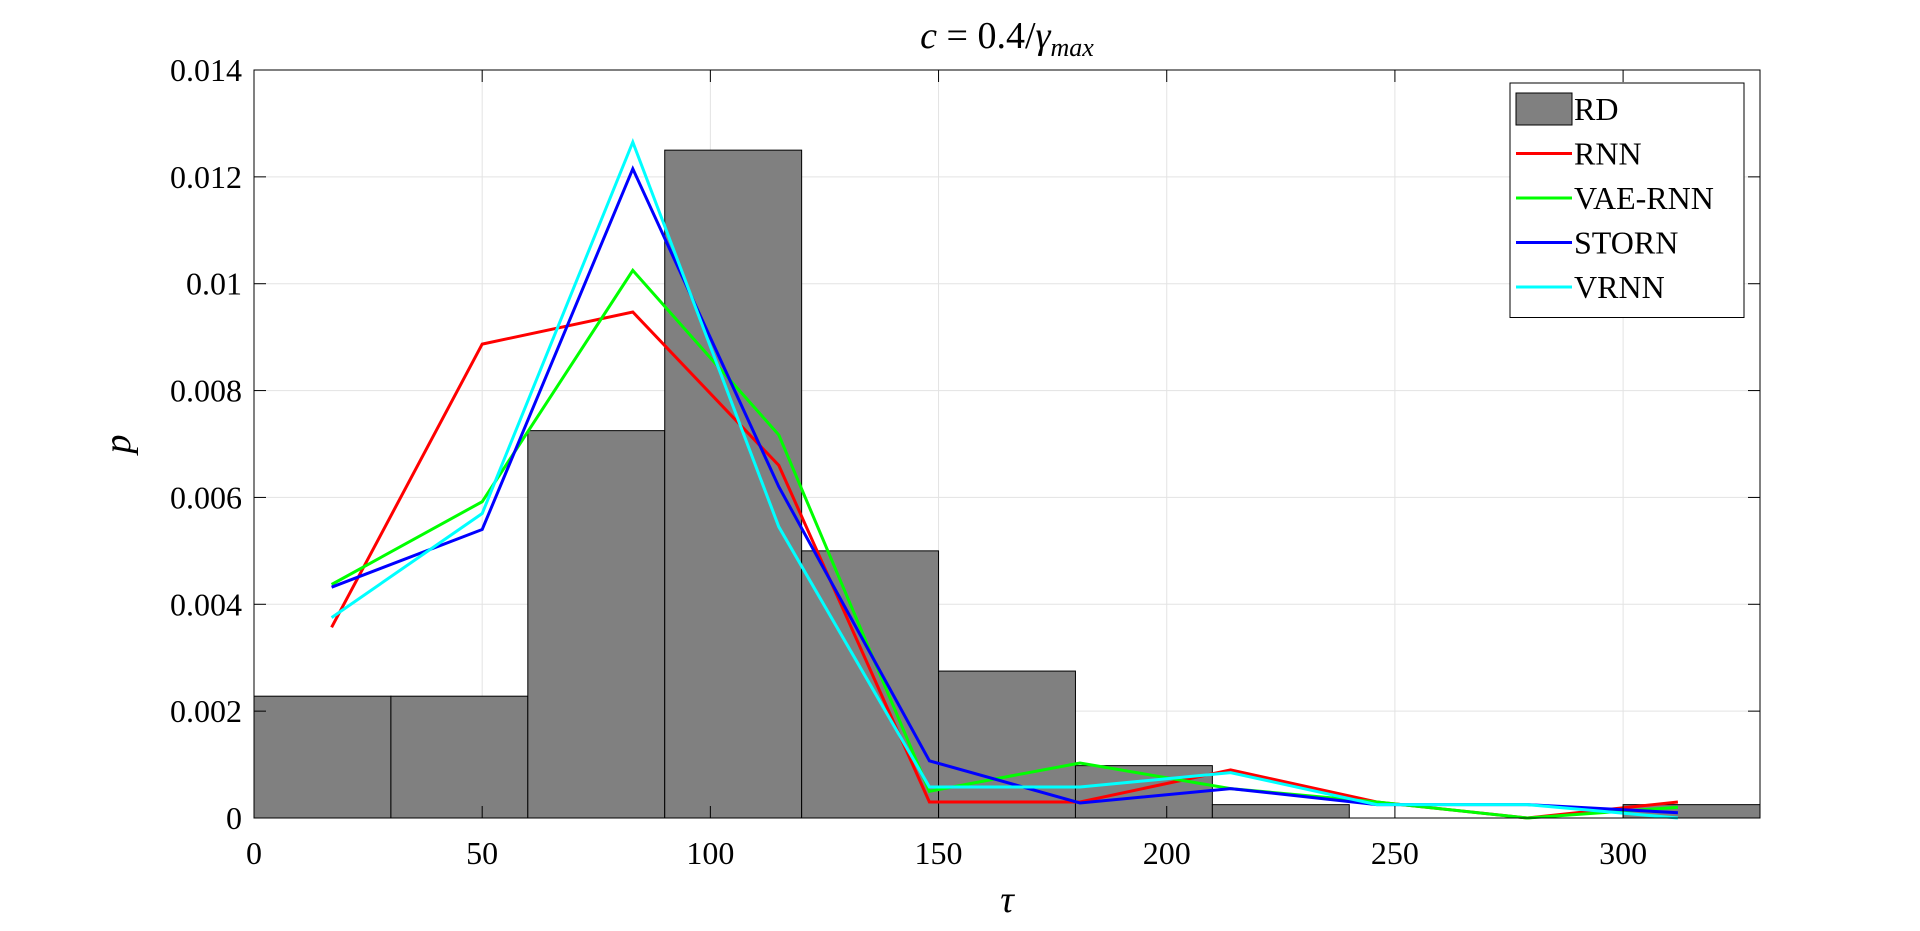 The height and width of the screenshot is (931, 1920). I want to click on title-subscript: max, so click(1073, 47).